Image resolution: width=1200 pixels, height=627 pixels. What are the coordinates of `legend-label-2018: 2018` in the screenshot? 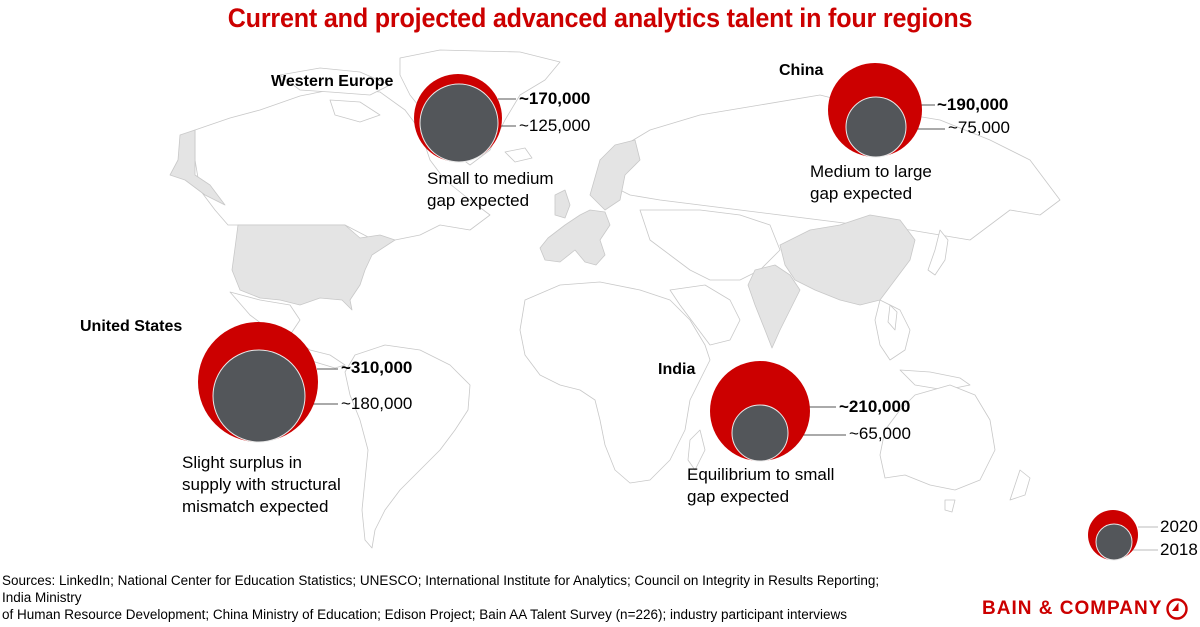 It's located at (1179, 549).